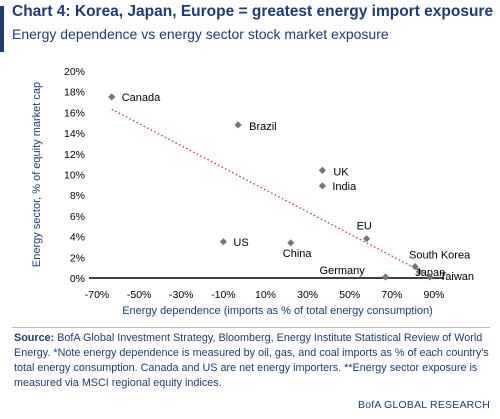 The height and width of the screenshot is (419, 500). I want to click on x-tick-label: 30%, so click(307, 295).